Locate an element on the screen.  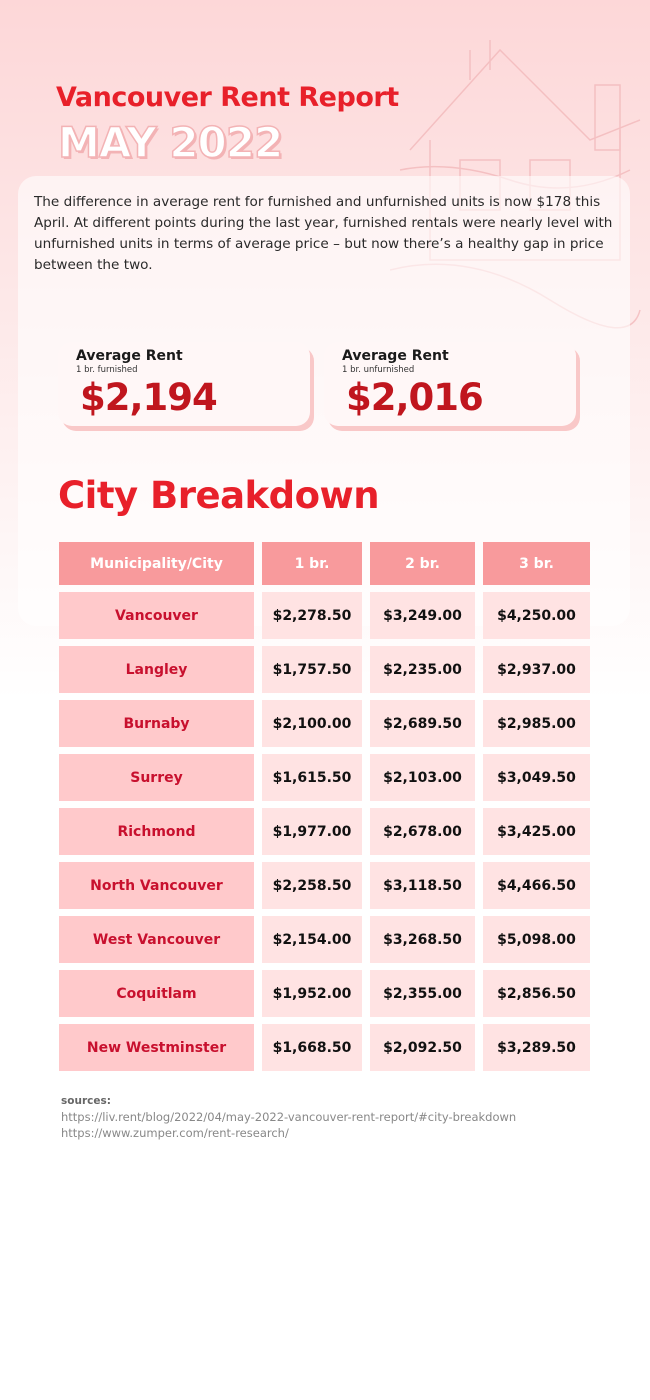
city-name: Burnaby is located at coordinates (156, 723).